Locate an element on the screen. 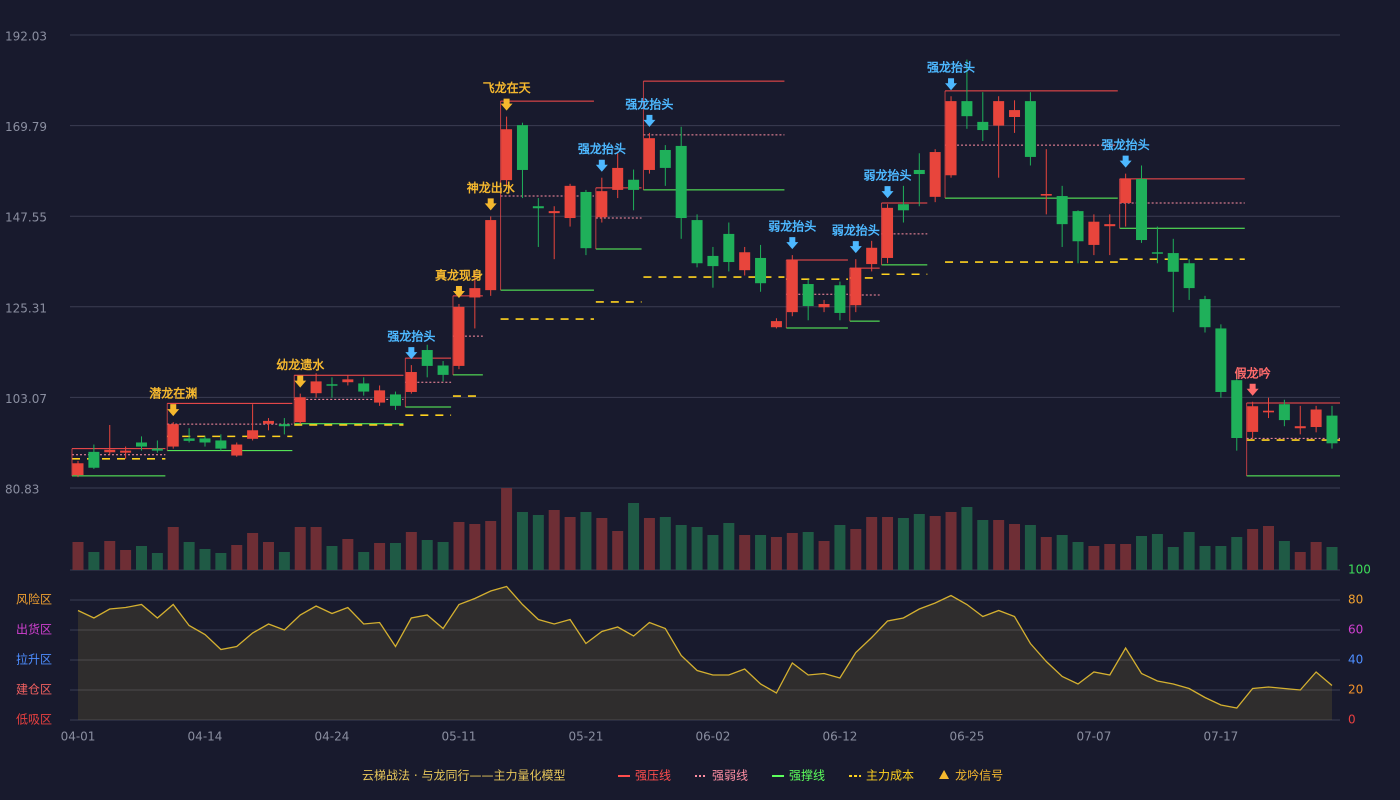 Image resolution: width=1400 pixels, height=800 pixels. x-tick-label: 04-24 is located at coordinates (332, 737).